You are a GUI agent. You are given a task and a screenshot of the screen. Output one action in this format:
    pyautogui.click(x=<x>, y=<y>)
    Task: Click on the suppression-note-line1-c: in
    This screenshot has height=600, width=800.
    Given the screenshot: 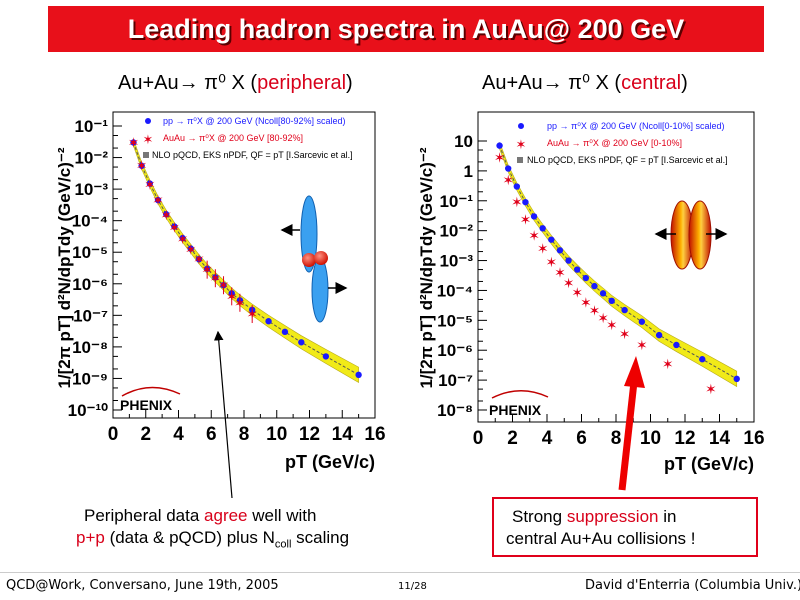 What is the action you would take?
    pyautogui.click(x=667, y=516)
    